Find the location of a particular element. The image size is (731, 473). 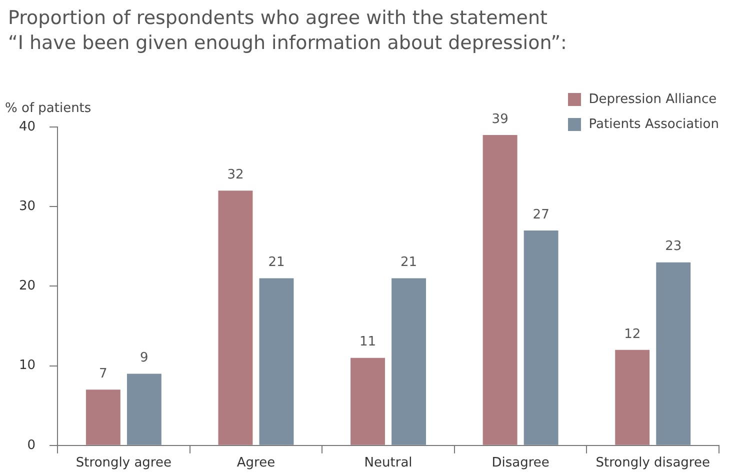

legend-label: Patients Association is located at coordinates (653, 124).